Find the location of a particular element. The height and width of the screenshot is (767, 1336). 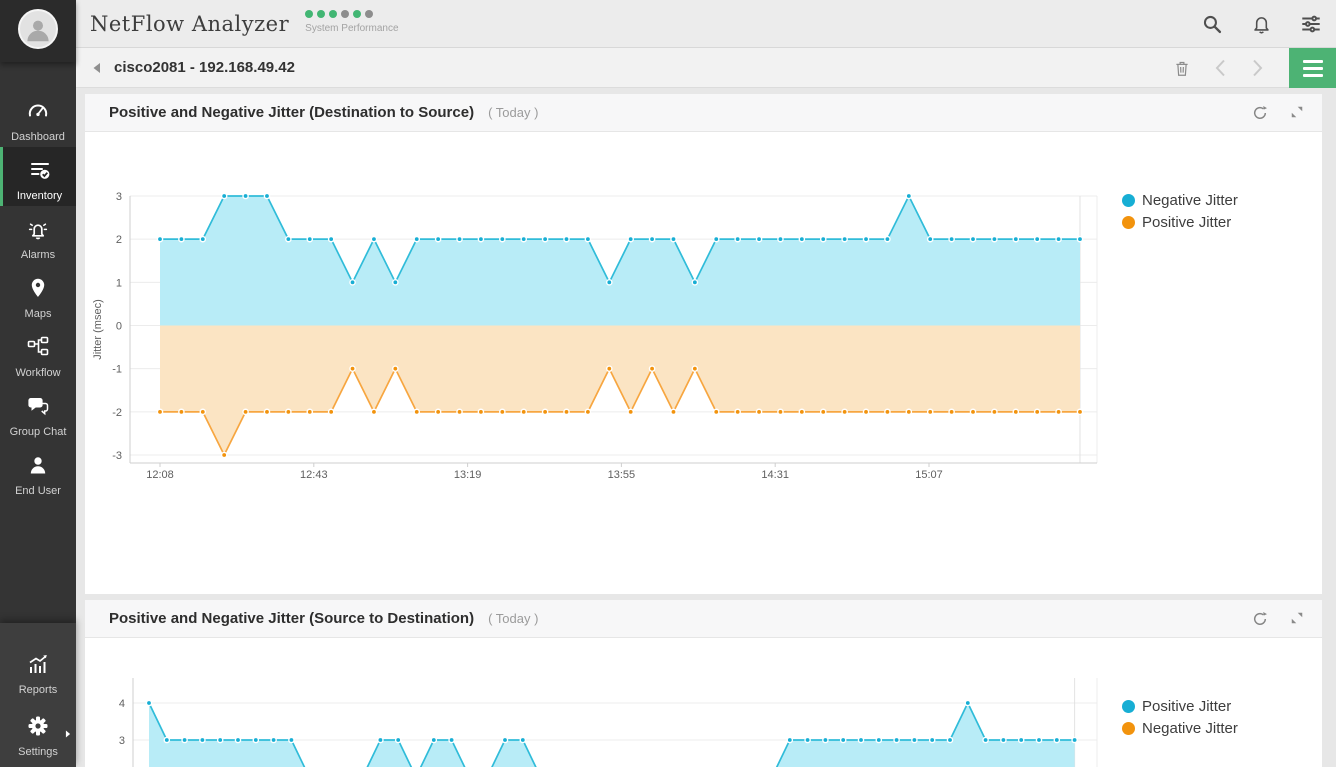

status-subtitle: System Performance is located at coordinates (352, 28).